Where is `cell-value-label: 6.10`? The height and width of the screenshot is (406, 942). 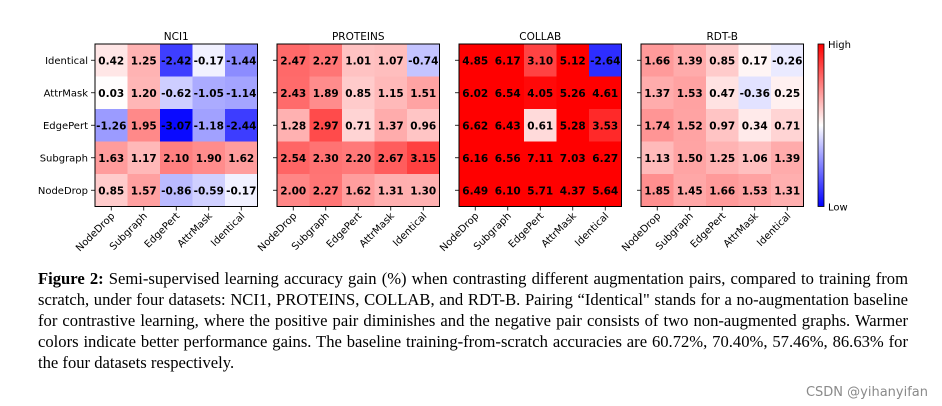
cell-value-label: 6.10 is located at coordinates (508, 191).